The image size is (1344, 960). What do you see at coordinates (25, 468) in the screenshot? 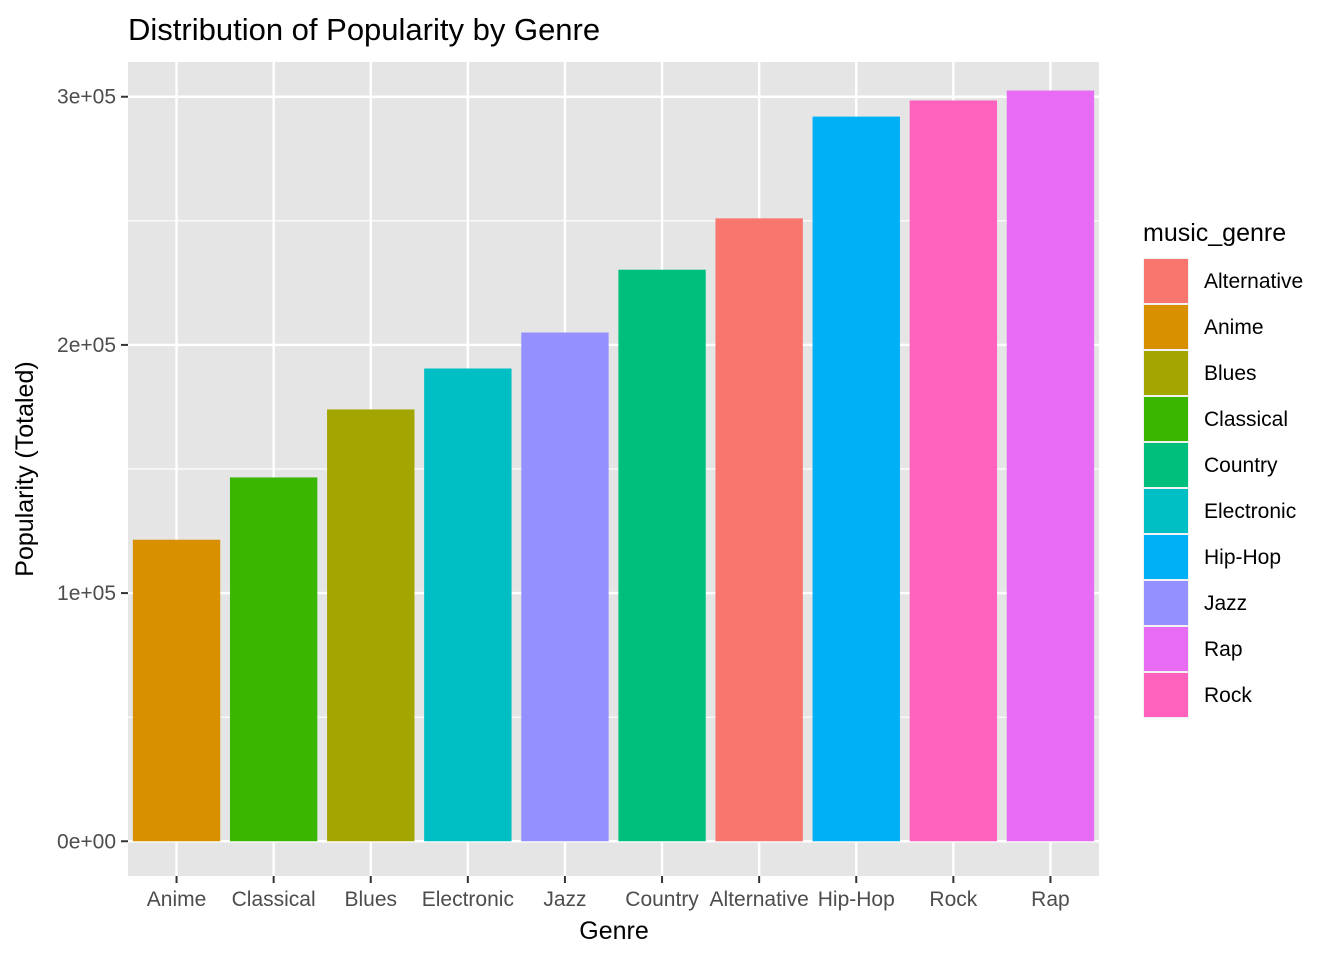
I see `y-axis-title: Popularity (Totaled)` at bounding box center [25, 468].